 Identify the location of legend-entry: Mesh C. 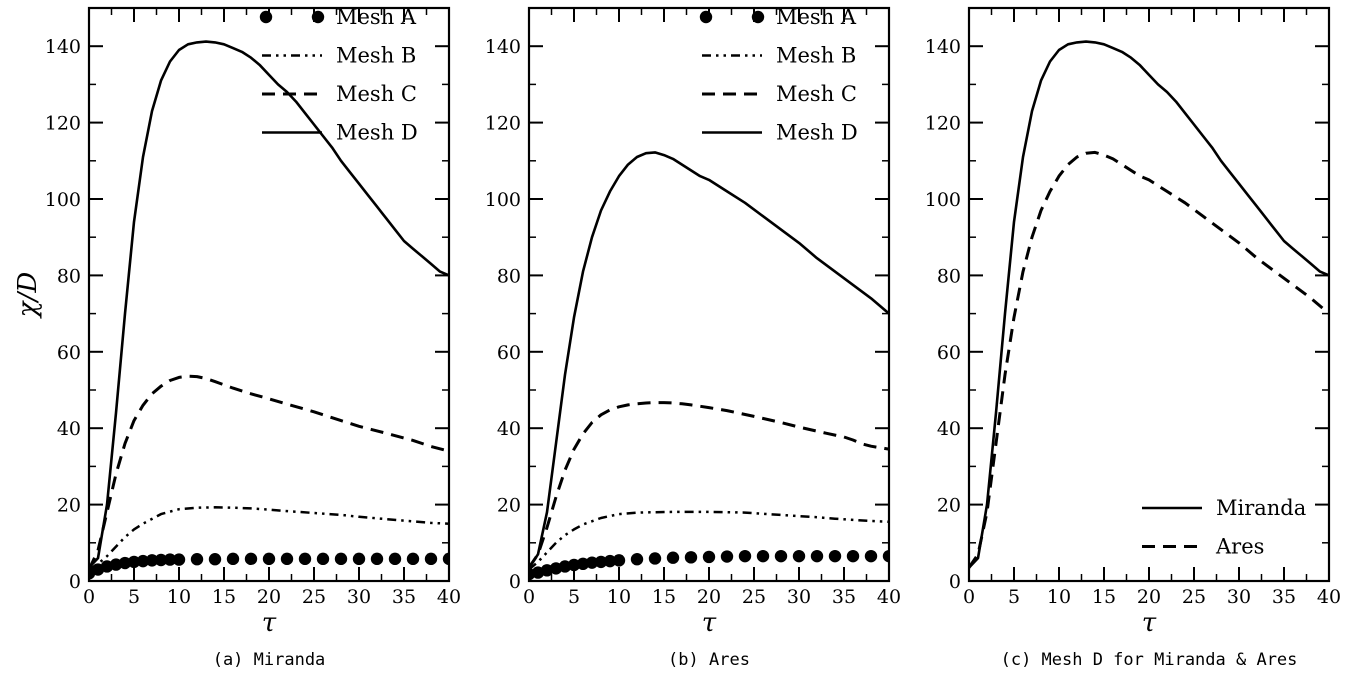
(779, 94).